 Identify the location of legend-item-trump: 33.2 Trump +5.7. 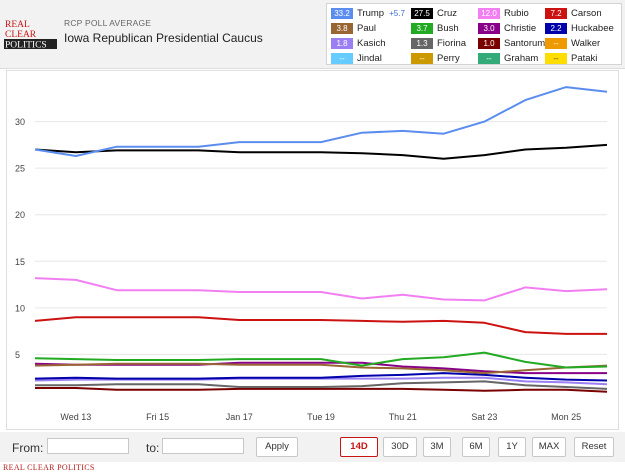
(368, 13).